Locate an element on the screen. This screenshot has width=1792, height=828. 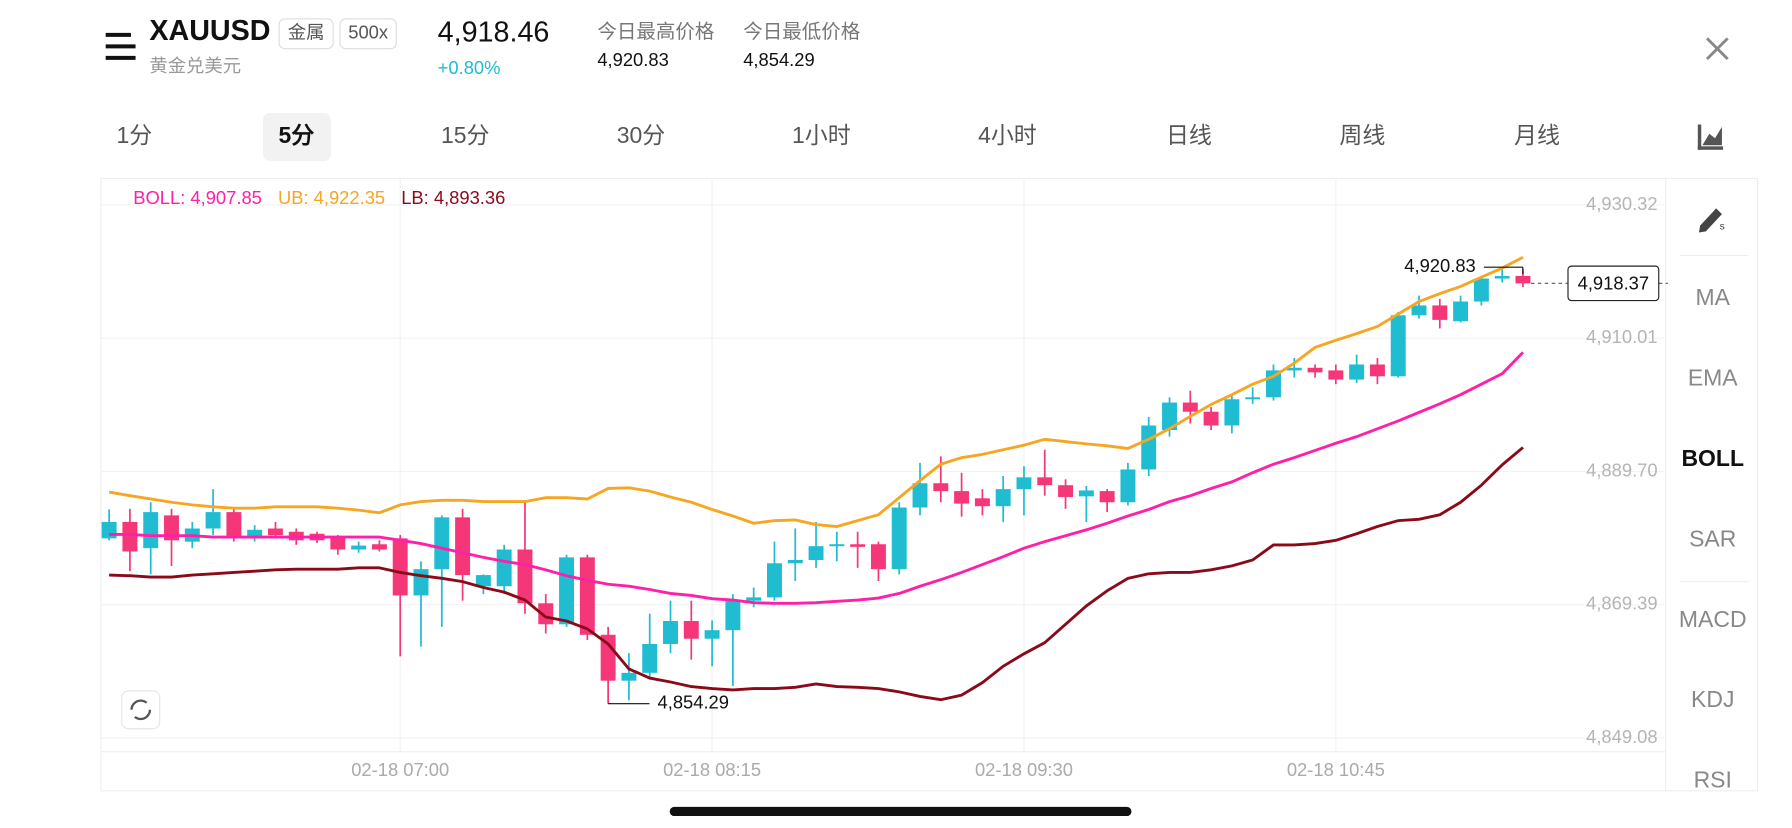
indicator-item: BOLL is located at coordinates (1712, 458).